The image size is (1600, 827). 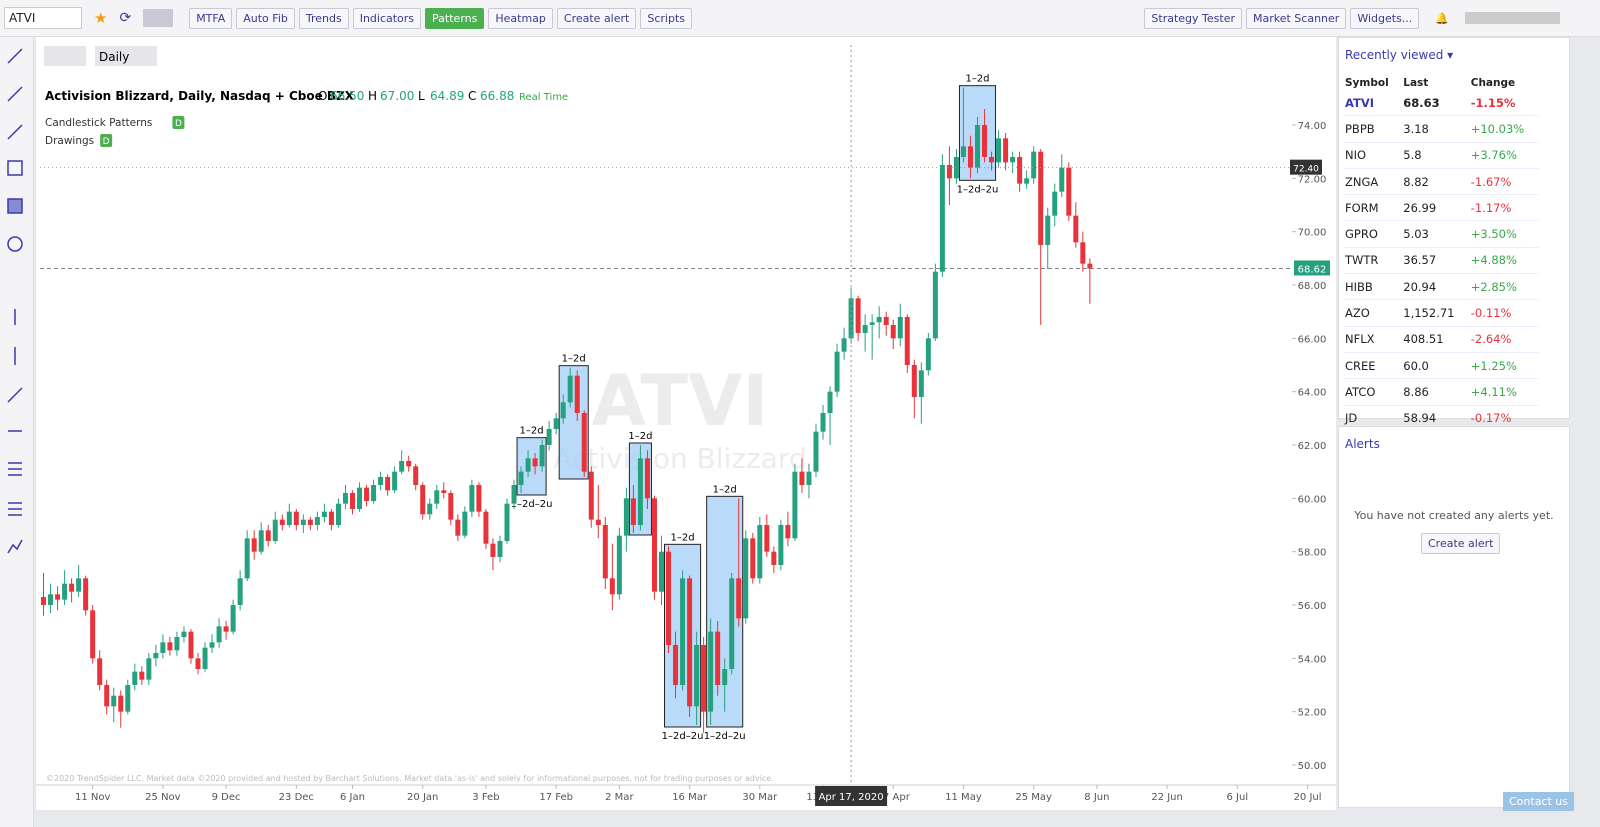 I want to click on legend-key: C, so click(x=472, y=96).